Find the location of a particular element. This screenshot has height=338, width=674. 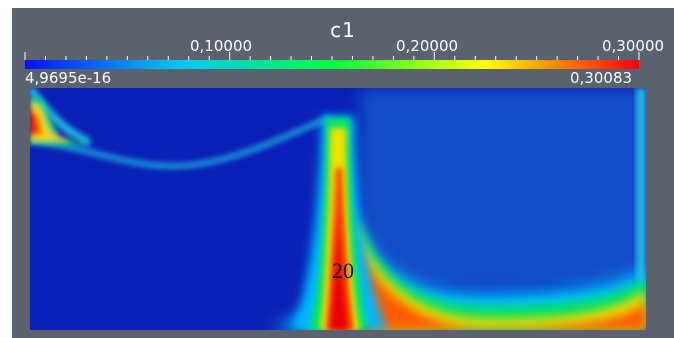

colorbar-tick-label: 0,20000 is located at coordinates (427, 46).